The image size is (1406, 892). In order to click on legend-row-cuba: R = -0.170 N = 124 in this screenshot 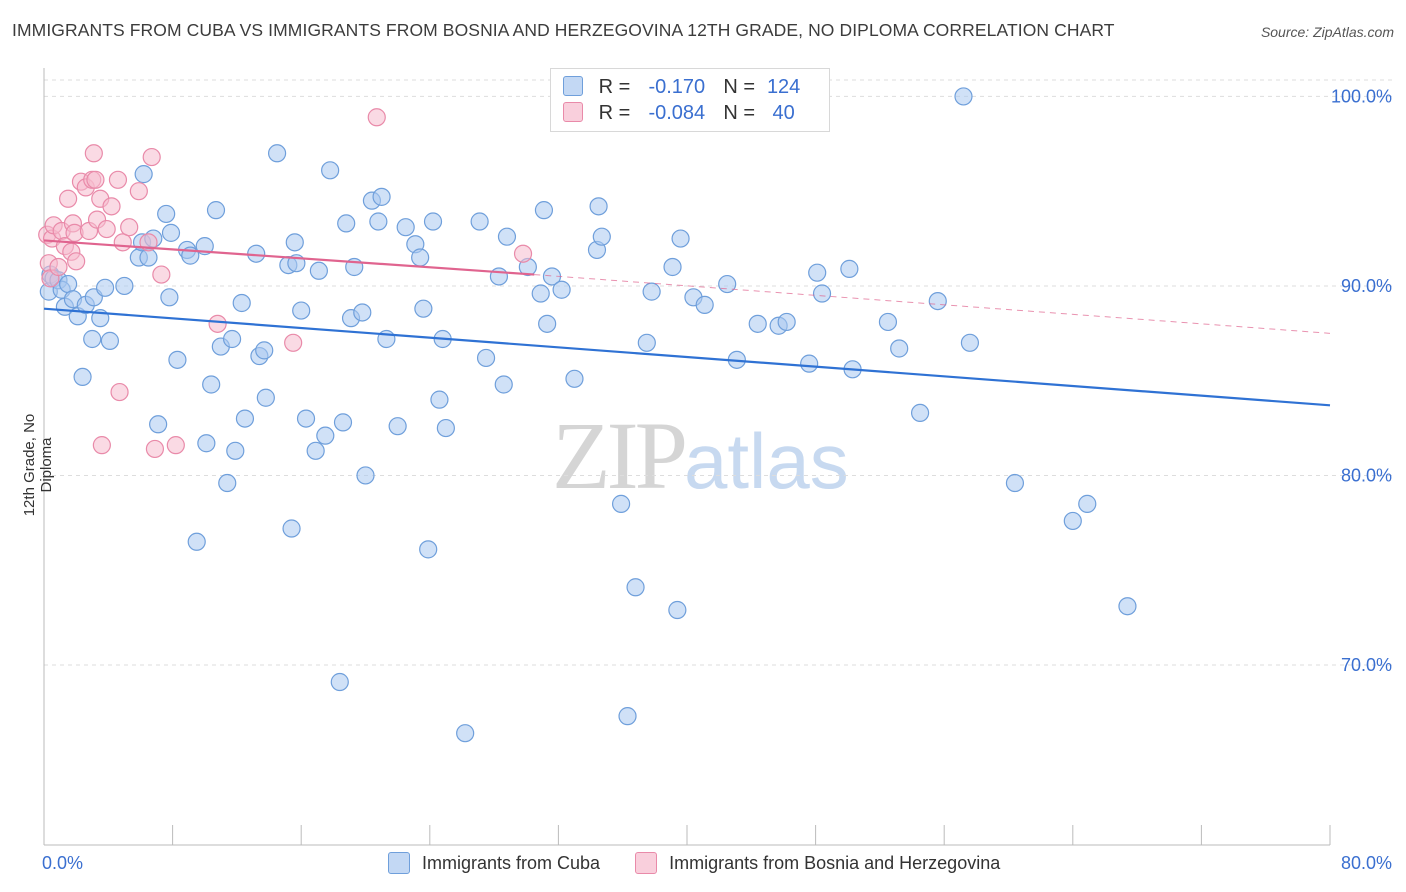, I will do `click(685, 88)`.